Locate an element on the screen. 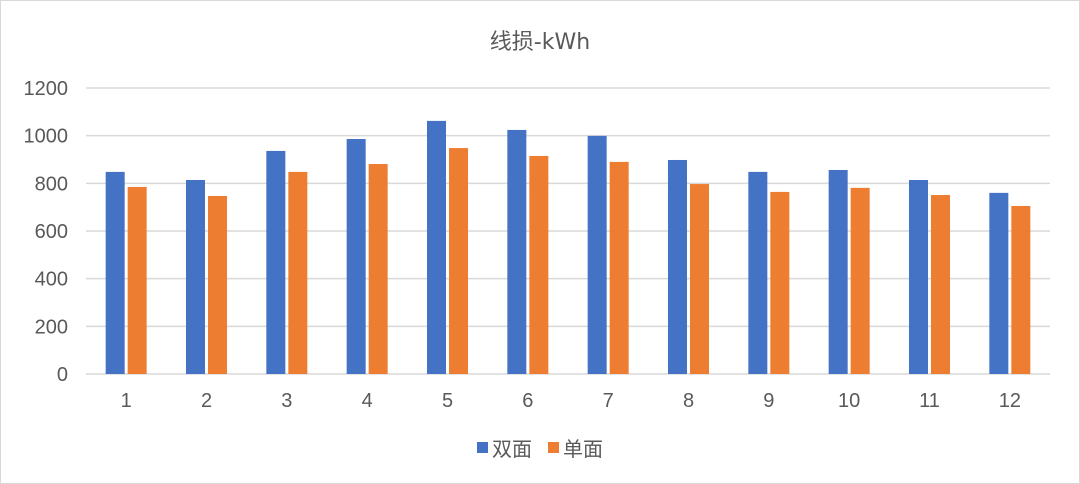 The width and height of the screenshot is (1080, 484). chart-title: 线损-kWh is located at coordinates (540, 42).